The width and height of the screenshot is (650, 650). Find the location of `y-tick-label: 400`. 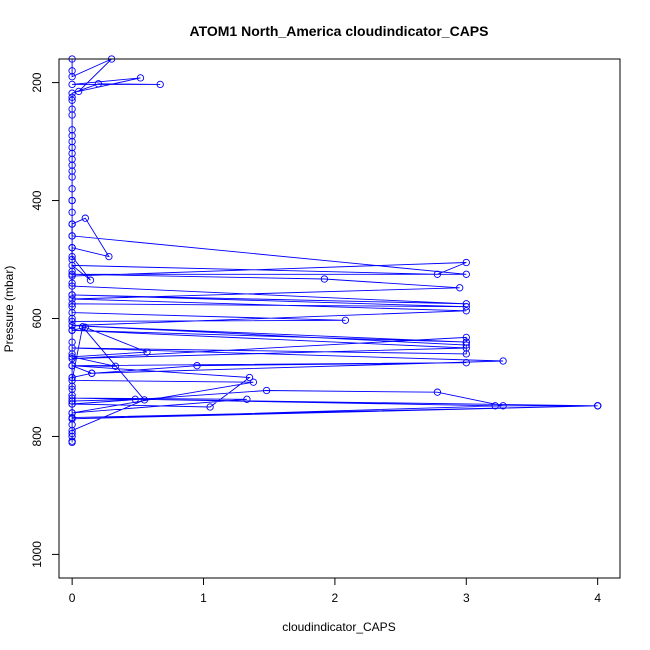

y-tick-label: 400 is located at coordinates (37, 200).